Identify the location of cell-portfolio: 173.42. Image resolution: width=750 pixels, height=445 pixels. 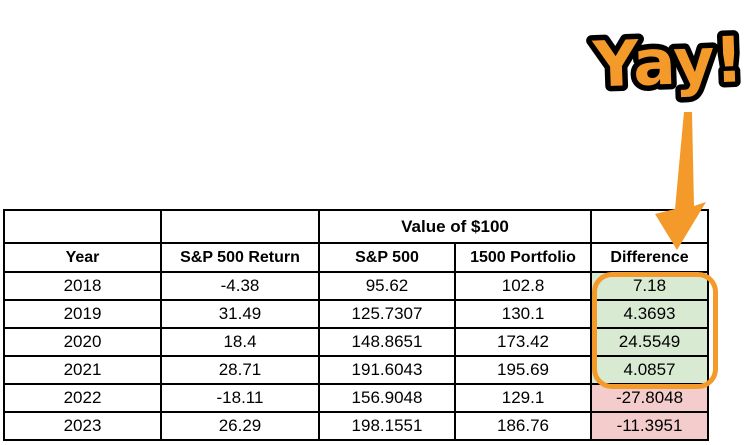
(523, 342).